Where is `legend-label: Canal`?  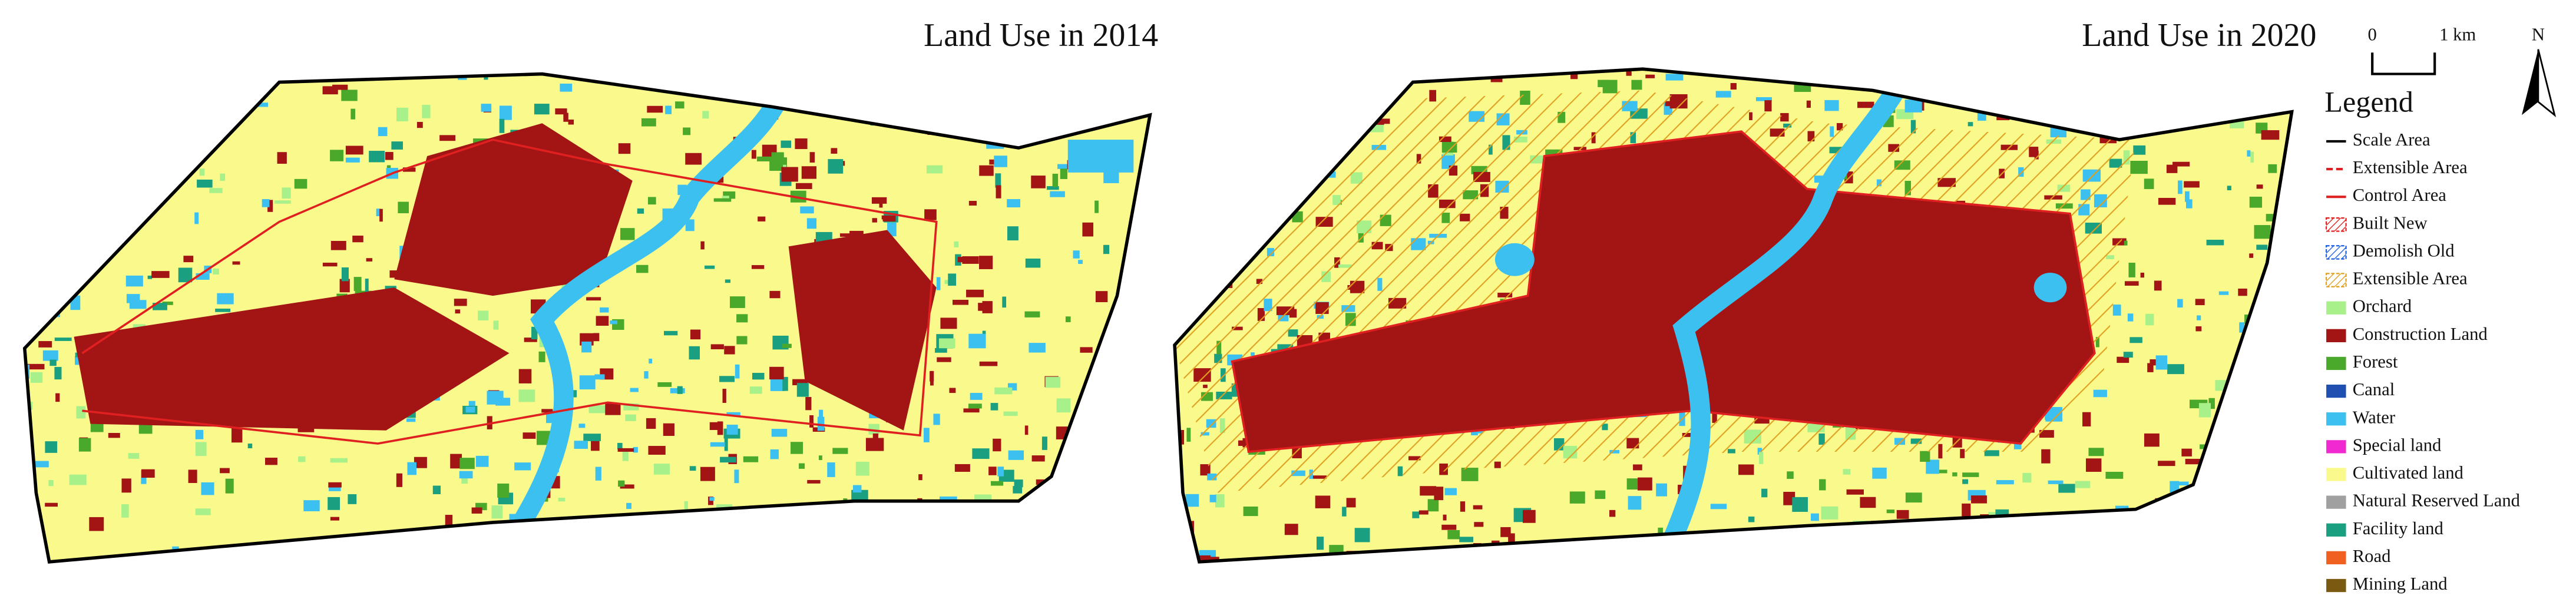 legend-label: Canal is located at coordinates (2374, 389).